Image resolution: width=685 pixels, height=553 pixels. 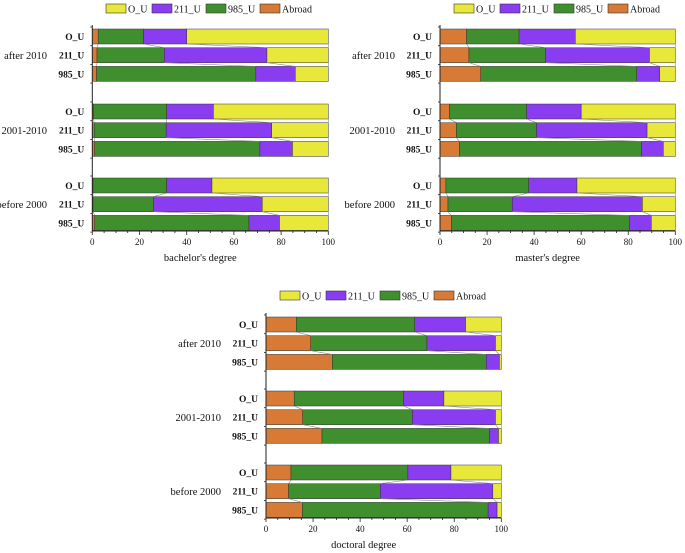 I want to click on x-axis-label: doctoral degree, so click(x=363, y=545).